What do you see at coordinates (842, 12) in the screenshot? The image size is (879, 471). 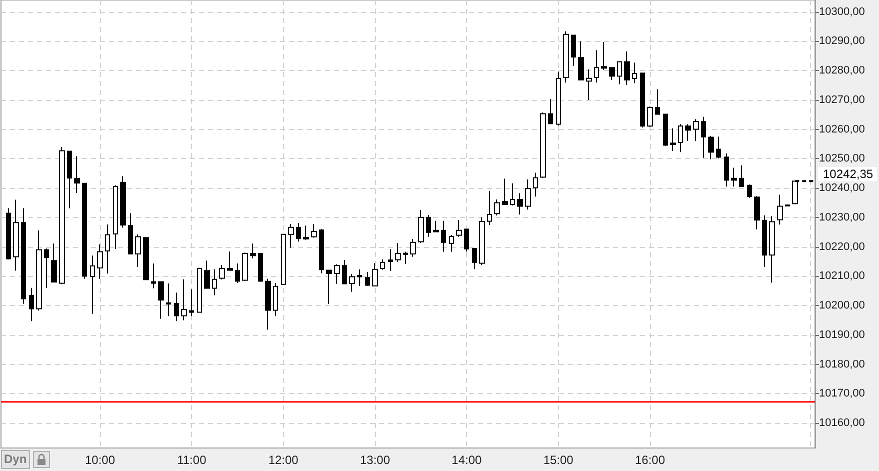 I see `y-tick-label: 10300,00` at bounding box center [842, 12].